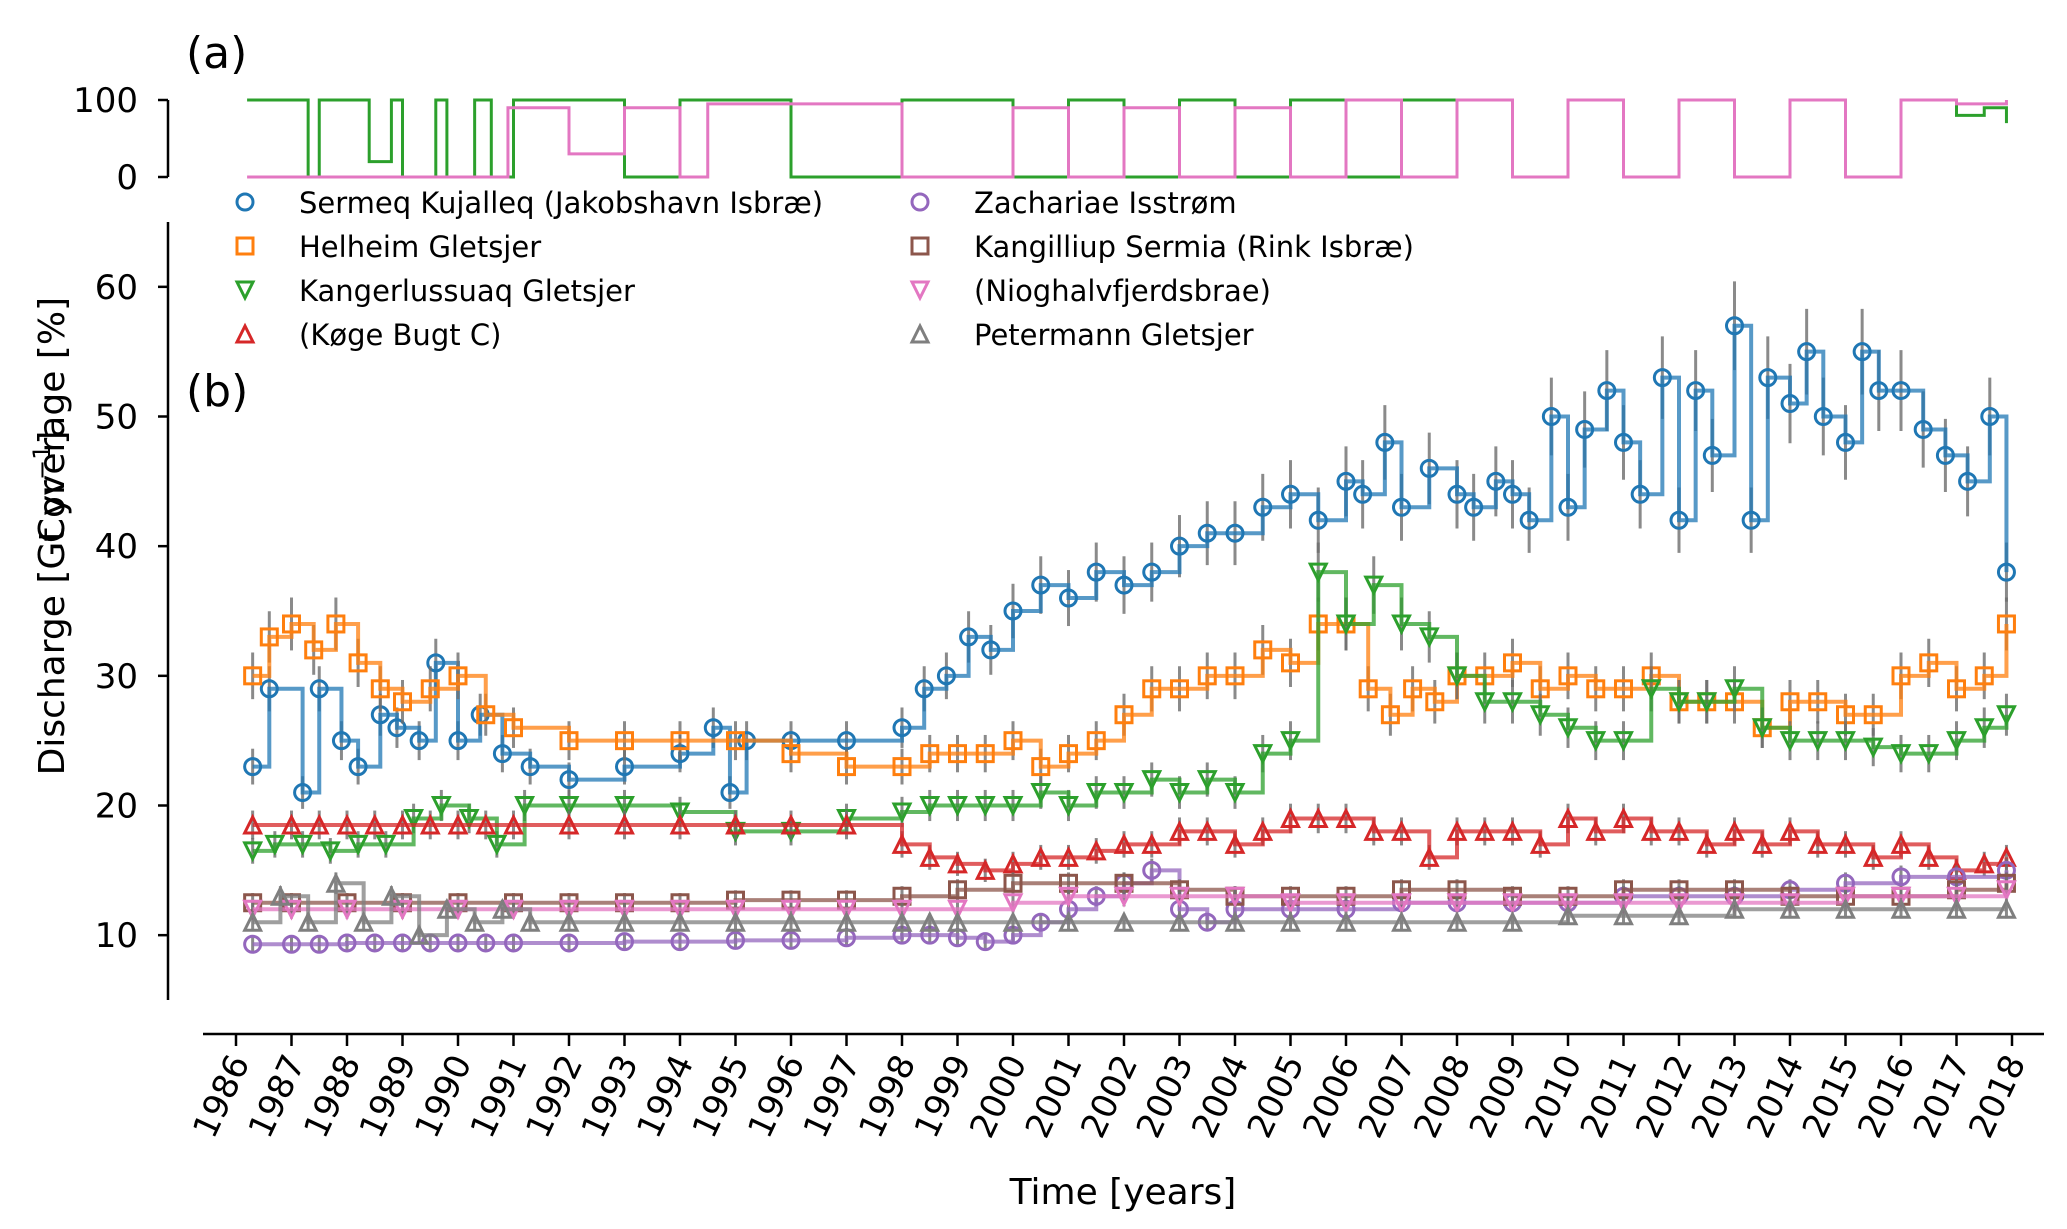 The width and height of the screenshot is (2067, 1229). What do you see at coordinates (1127, 138) in the screenshot?
I see `coverage-series-line` at bounding box center [1127, 138].